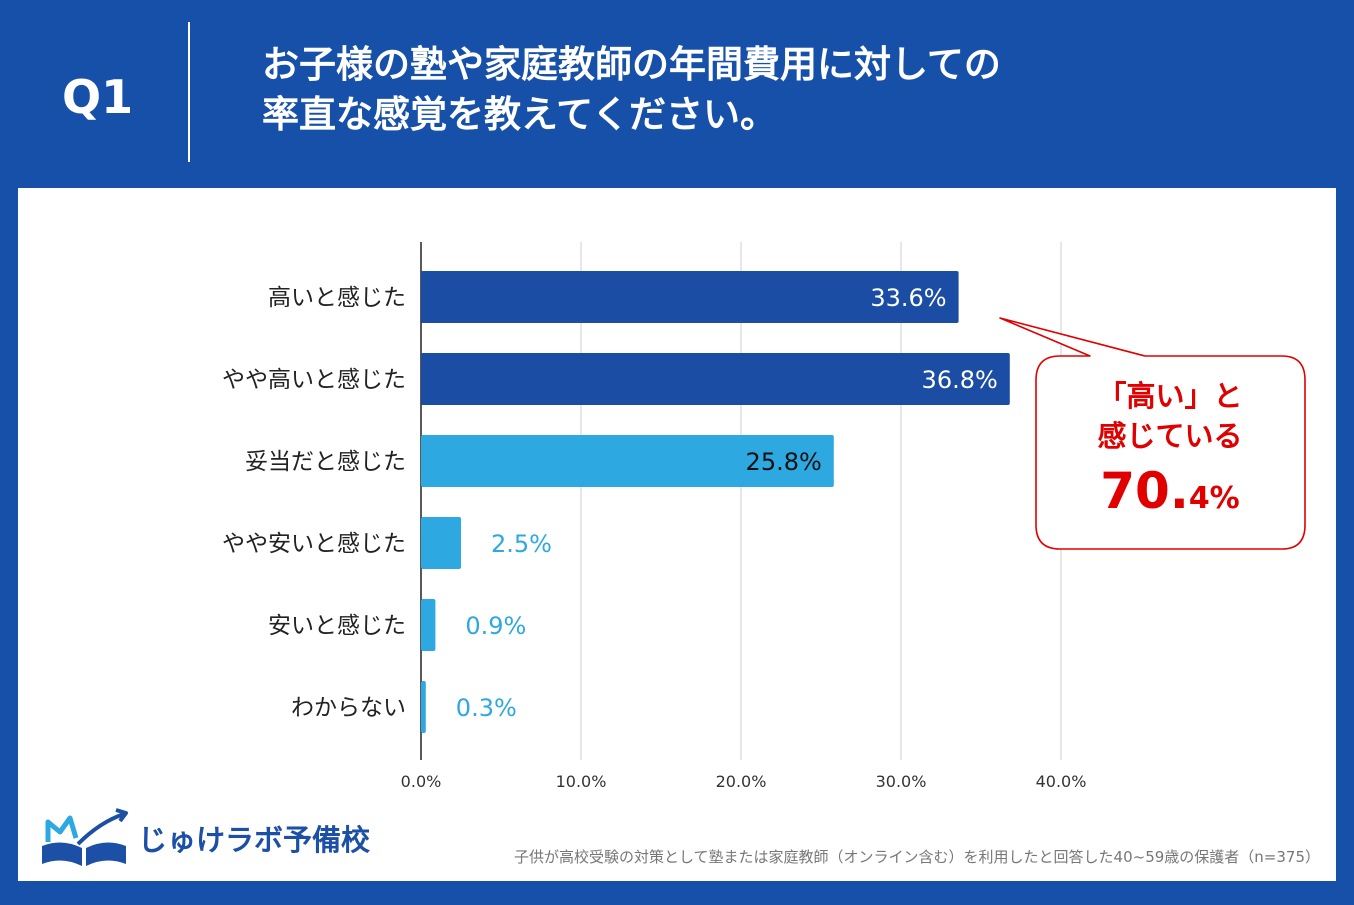  I want to click on x-tick-labels: 0.0% 10.0% 20.0% 30.0% 40.0%, so click(744, 781).